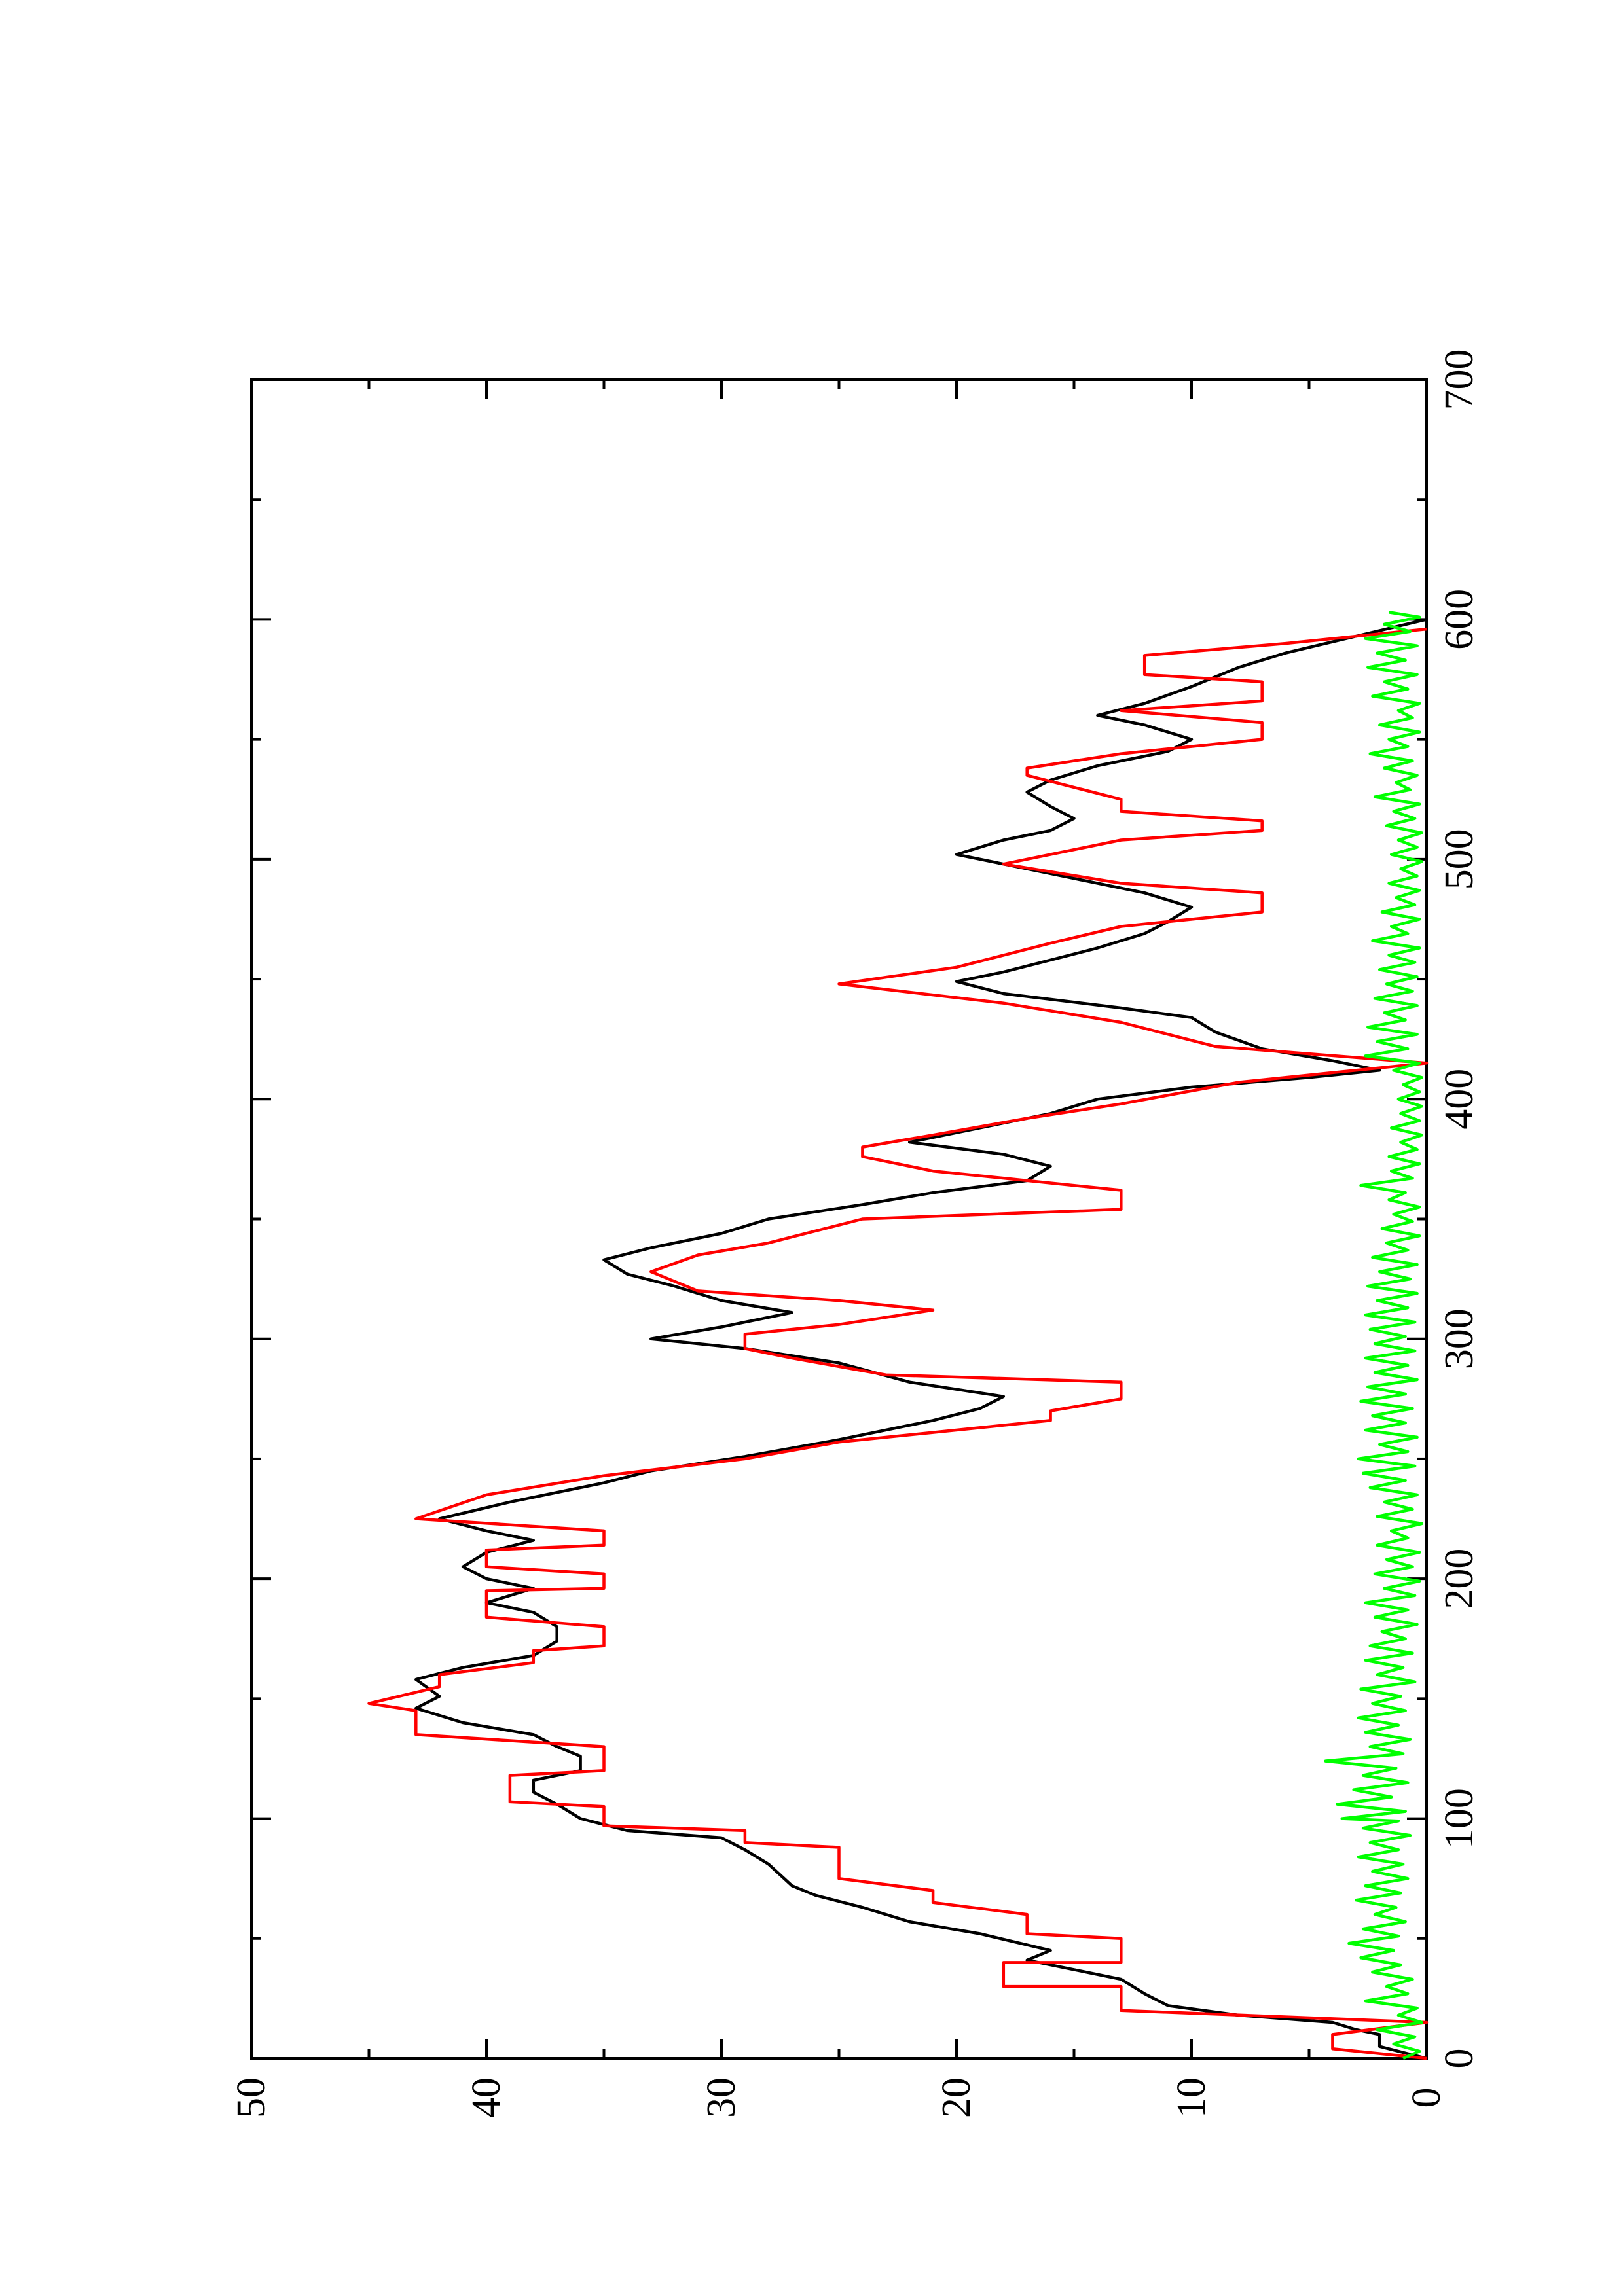 Image resolution: width=1623 pixels, height=2296 pixels. I want to click on x-tick-label: 300, so click(1459, 1338).